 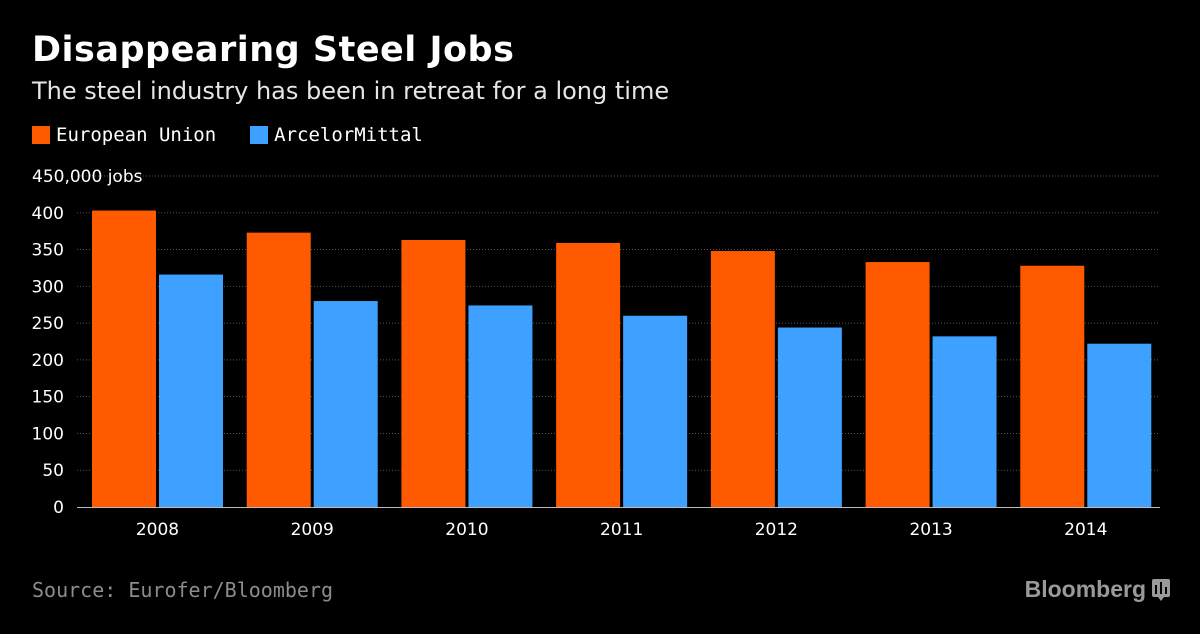 I want to click on bar-european-union-2010, so click(x=433, y=373).